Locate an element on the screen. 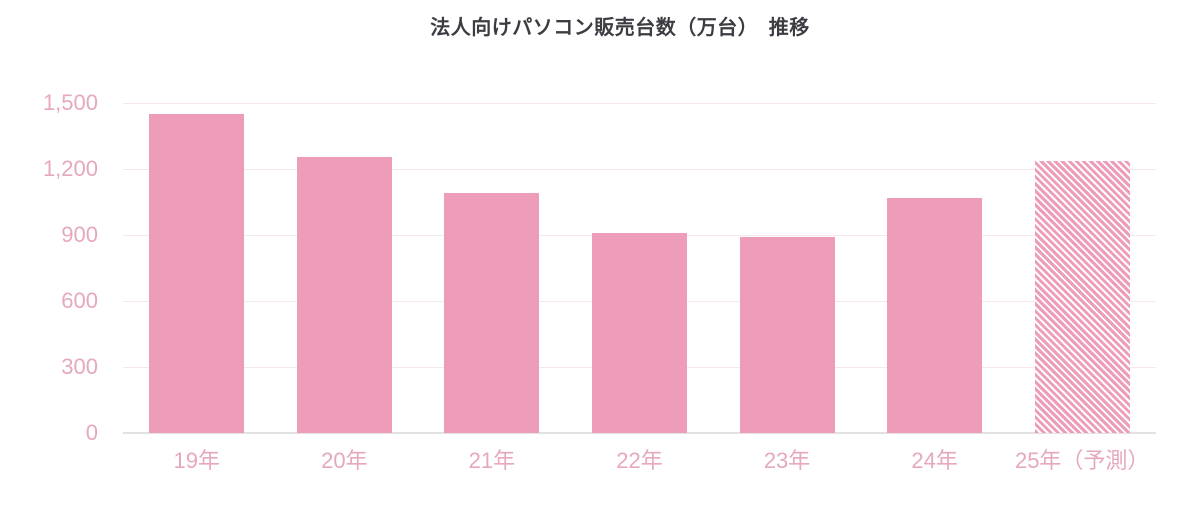 The height and width of the screenshot is (513, 1200). x-tick-label: 21年 is located at coordinates (492, 460).